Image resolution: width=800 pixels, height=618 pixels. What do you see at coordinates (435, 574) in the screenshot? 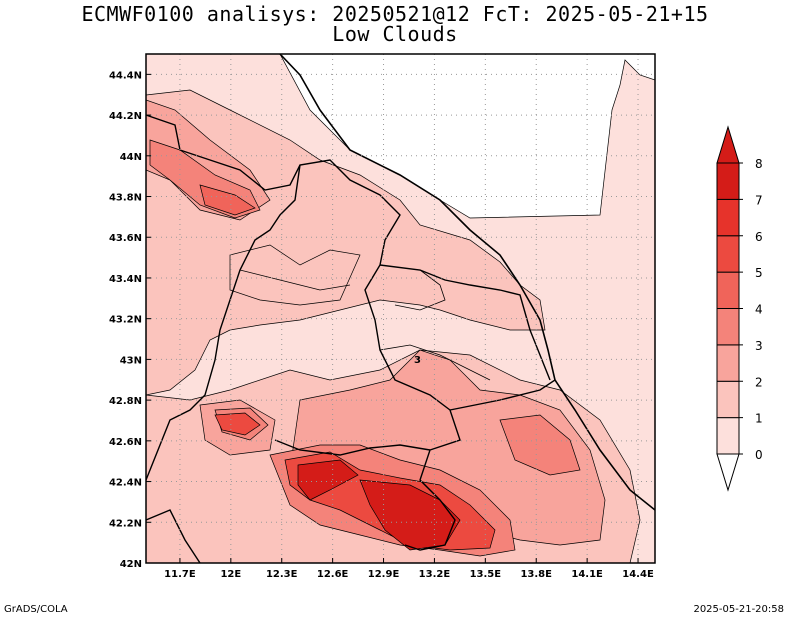
I see `x-tick-label: 13.2E` at bounding box center [435, 574].